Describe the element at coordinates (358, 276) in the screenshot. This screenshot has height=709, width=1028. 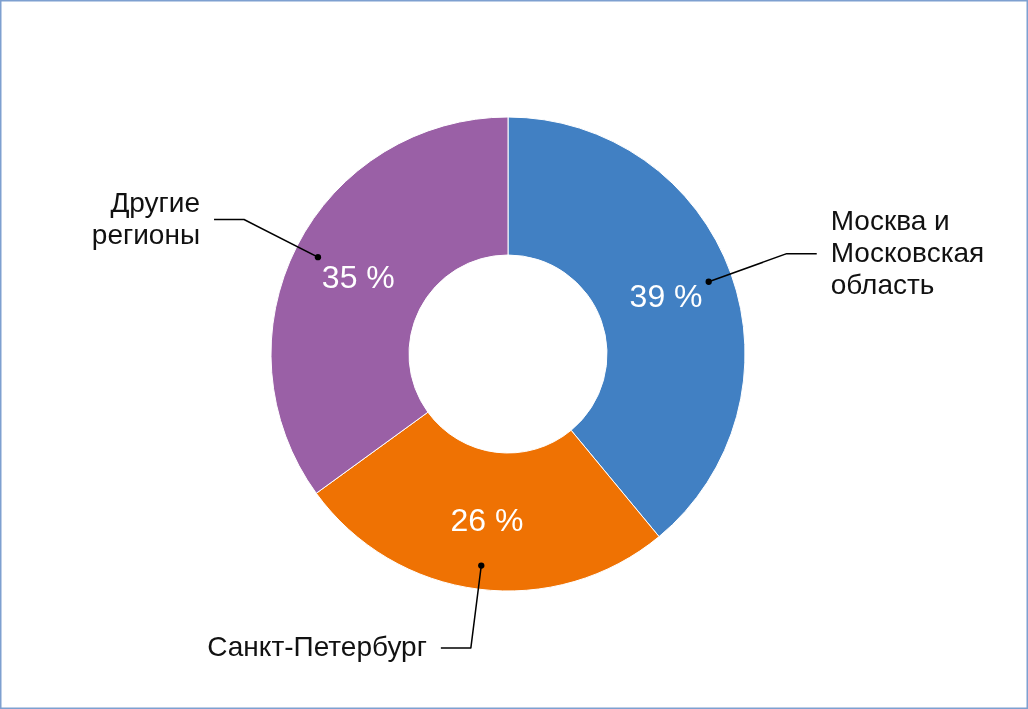
I see `data-label: 35 %` at that location.